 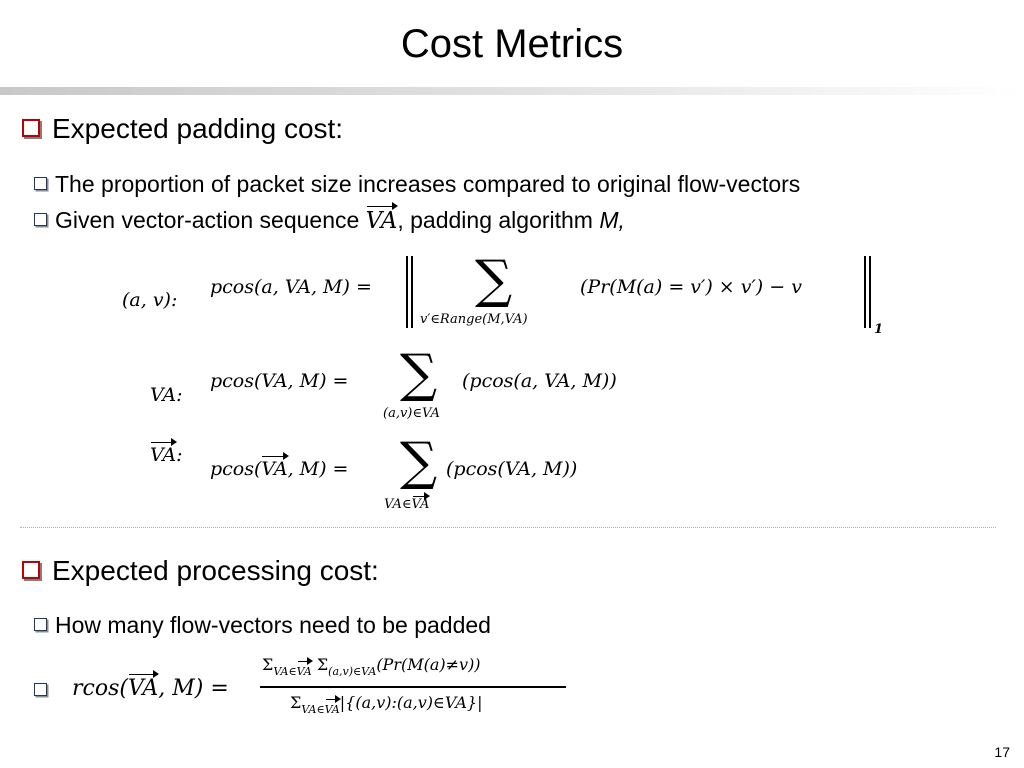 I want to click on formula-av-label: (a, v):, so click(x=150, y=300).